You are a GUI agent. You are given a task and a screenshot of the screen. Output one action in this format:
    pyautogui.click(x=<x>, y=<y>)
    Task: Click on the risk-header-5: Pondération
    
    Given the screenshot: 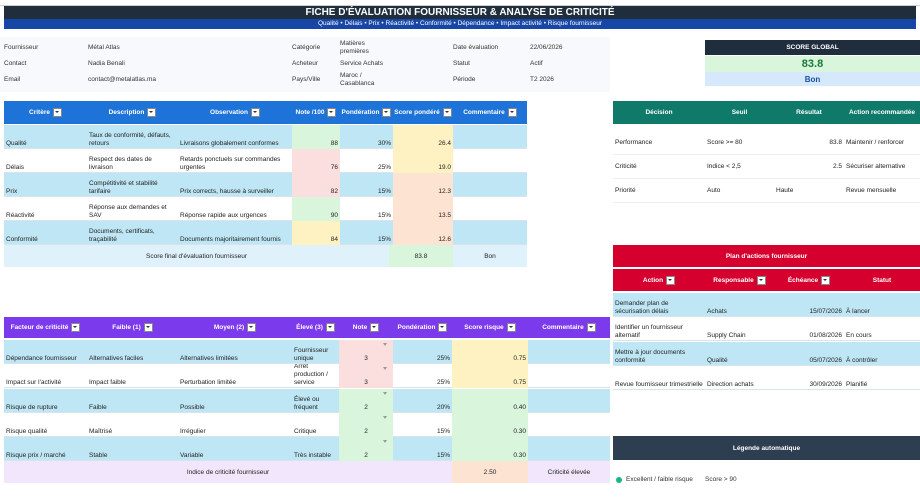 What is the action you would take?
    pyautogui.click(x=422, y=327)
    